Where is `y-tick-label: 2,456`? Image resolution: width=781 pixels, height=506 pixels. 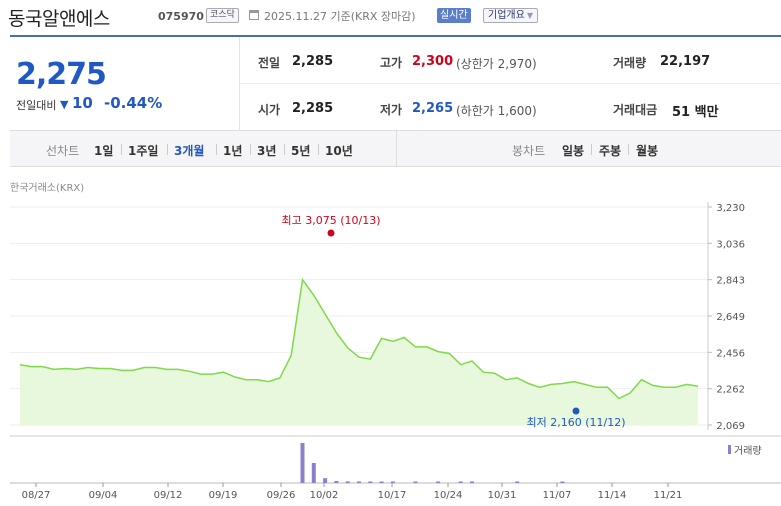
y-tick-label: 2,456 is located at coordinates (730, 353).